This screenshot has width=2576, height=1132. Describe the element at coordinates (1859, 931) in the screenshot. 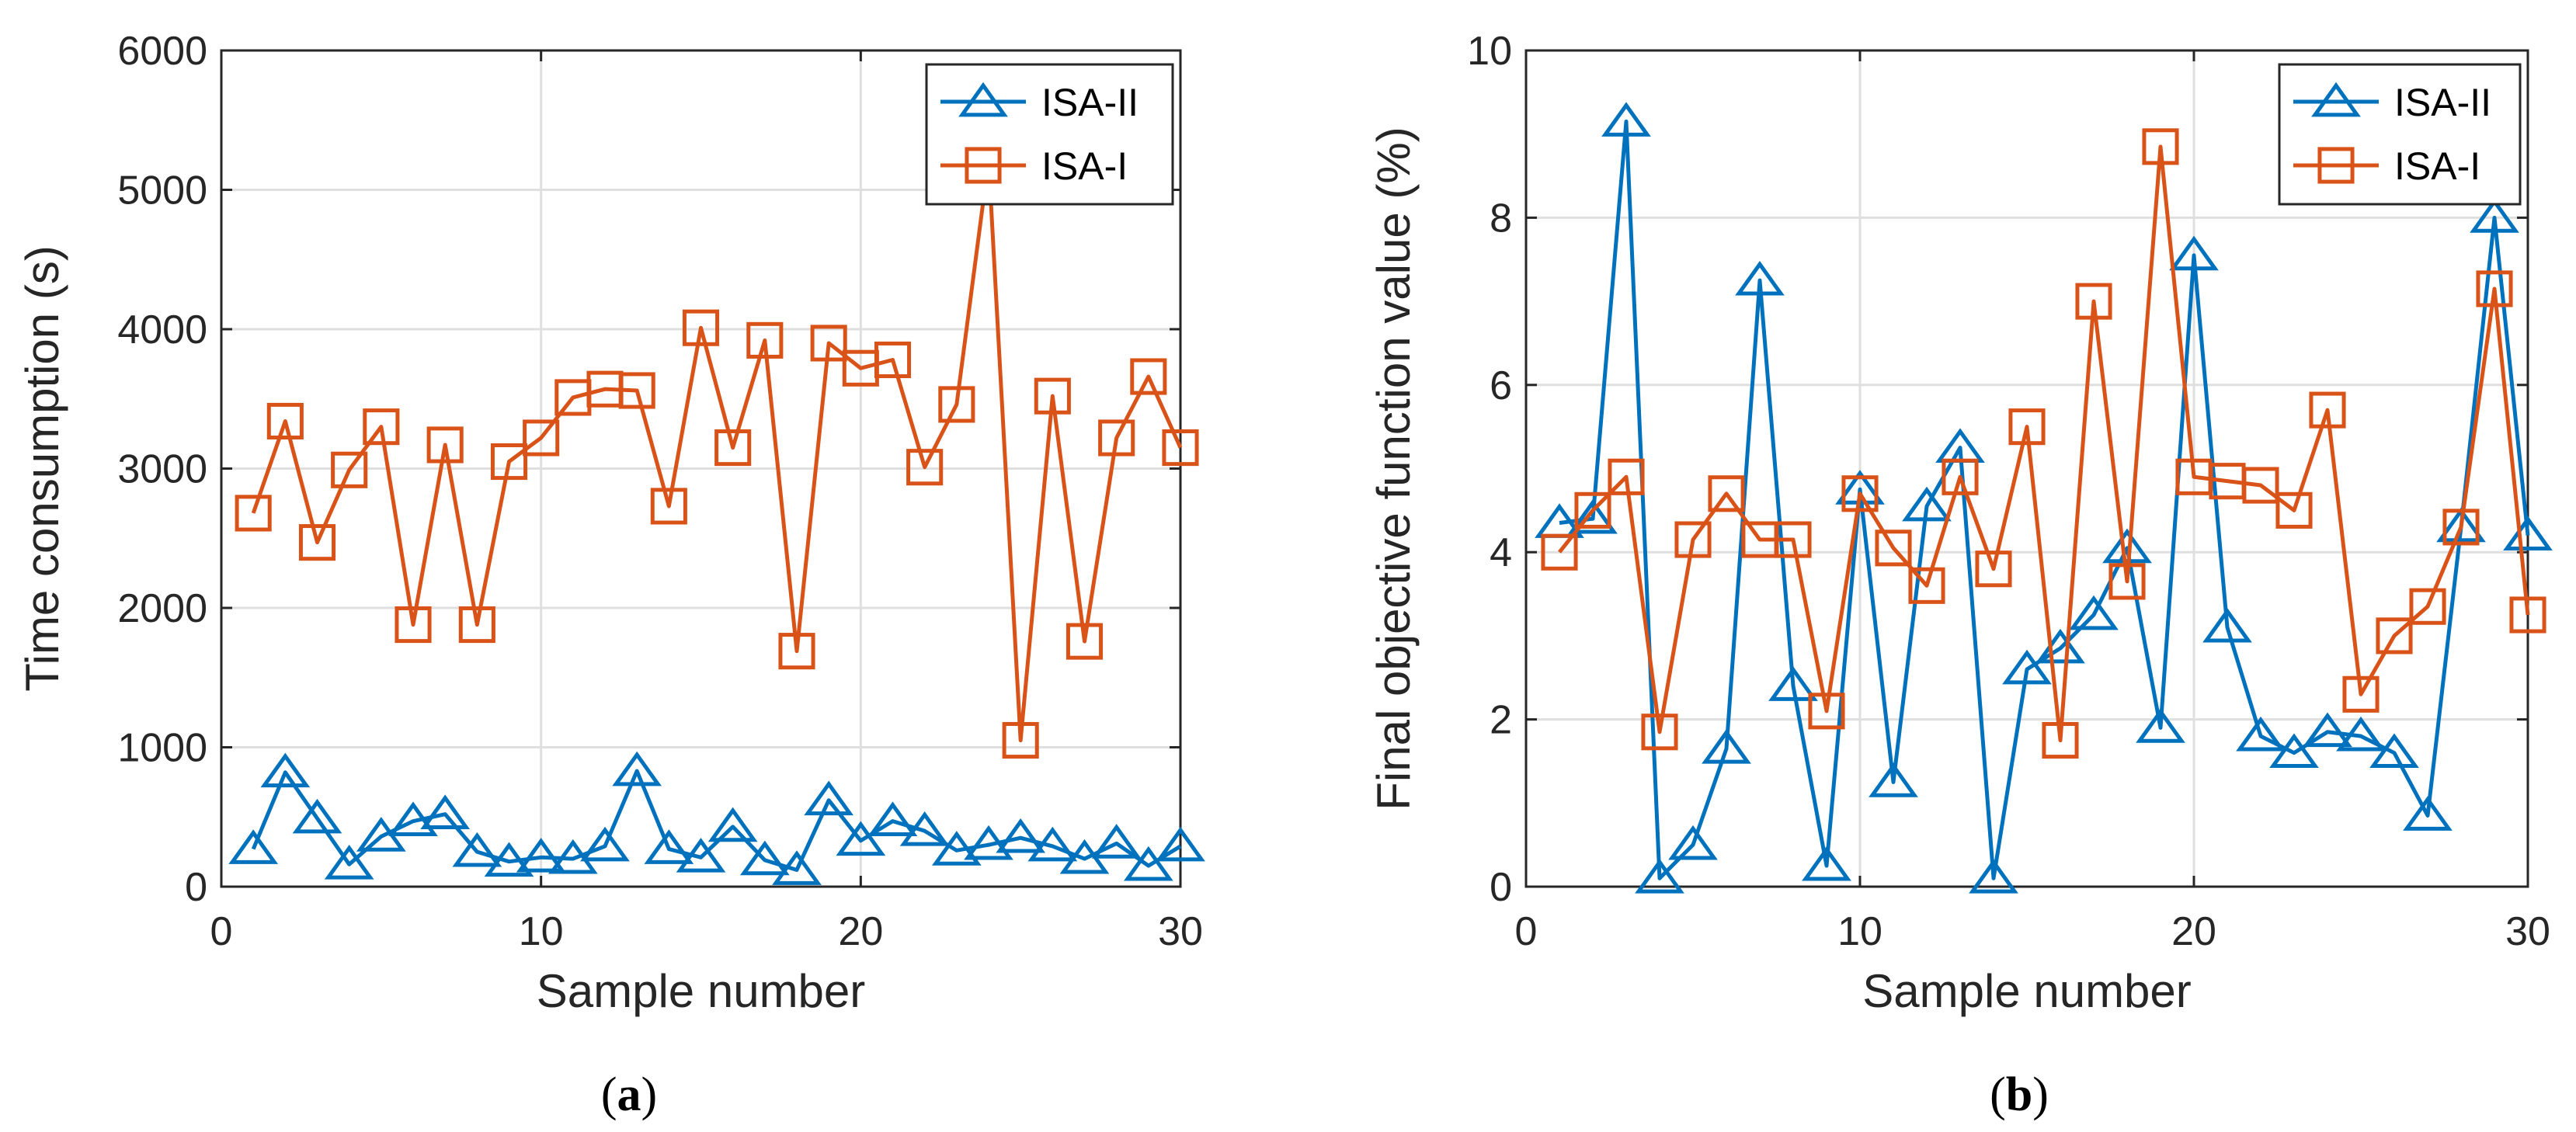

I see `x-tick-label: 10` at that location.